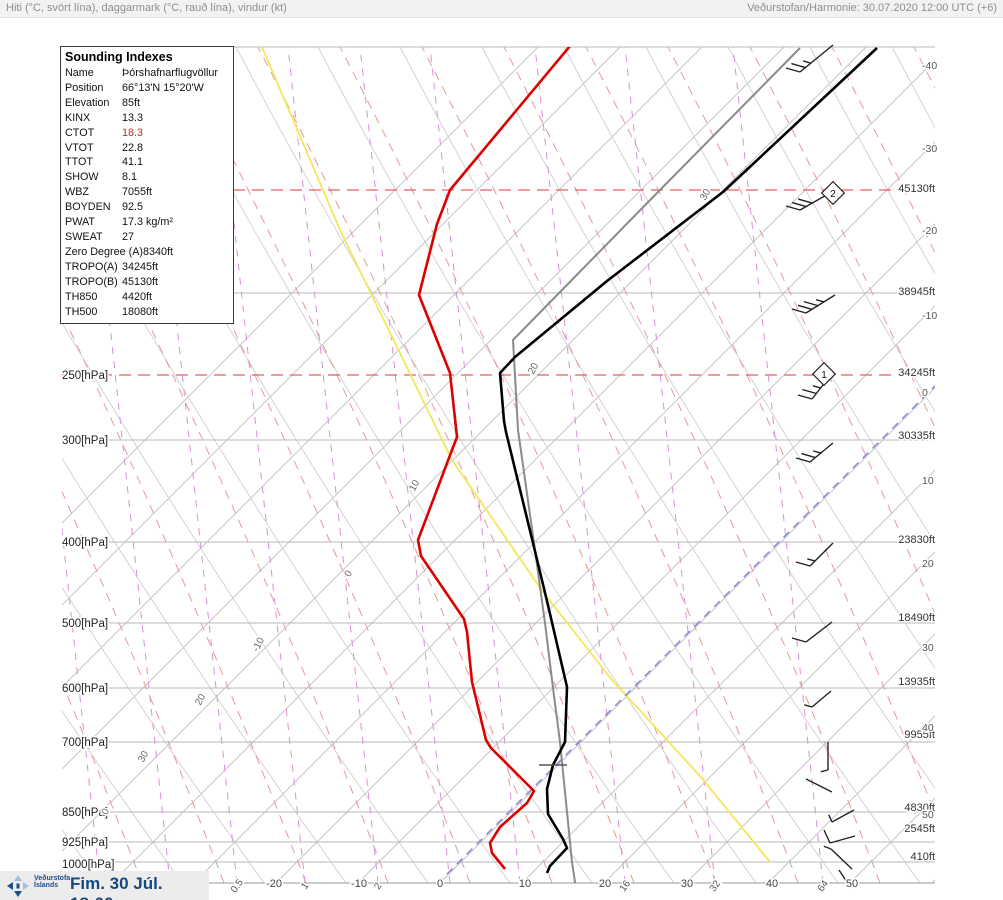  What do you see at coordinates (687, 884) in the screenshot?
I see `bottom-temp-label: 30` at bounding box center [687, 884].